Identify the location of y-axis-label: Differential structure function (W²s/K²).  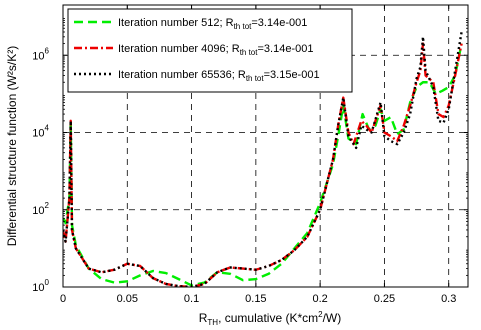
(12, 146).